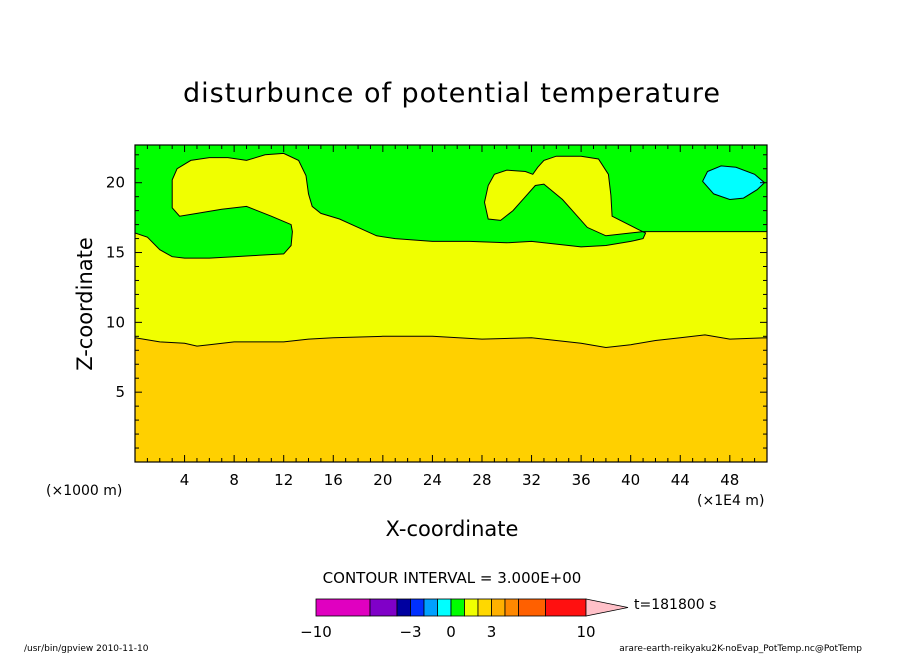 Image resolution: width=904 pixels, height=654 pixels. What do you see at coordinates (607, 607) in the screenshot?
I see `colorbar-overflow-arrow` at bounding box center [607, 607].